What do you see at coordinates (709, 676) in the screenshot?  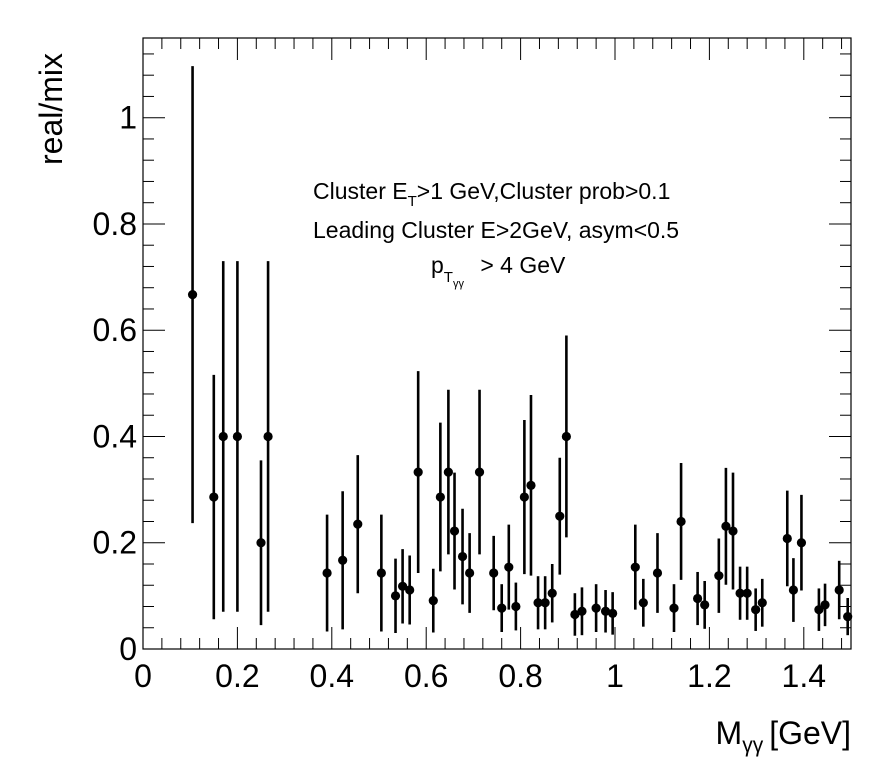 I see `x-tick-label: 1.2` at bounding box center [709, 676].